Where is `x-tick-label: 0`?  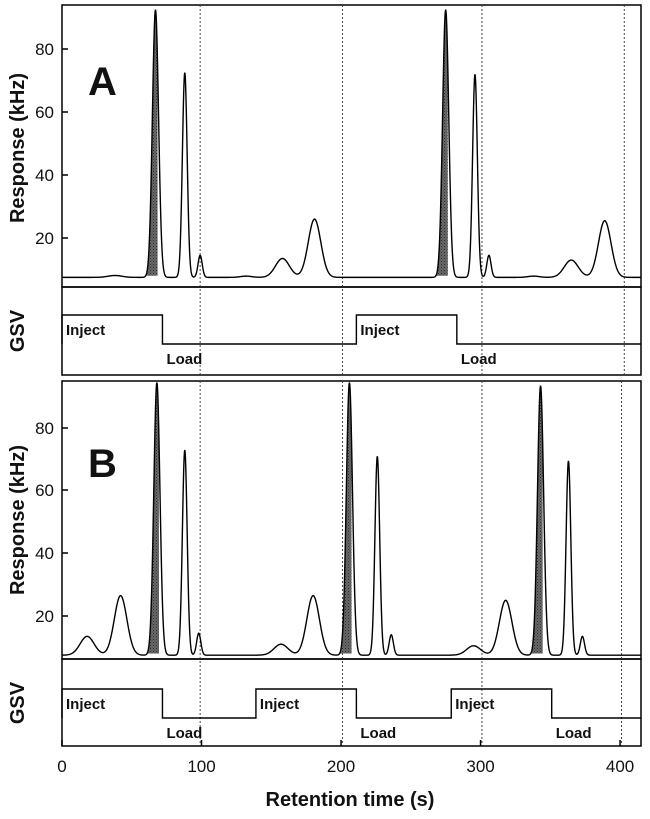
x-tick-label: 0 is located at coordinates (61, 766).